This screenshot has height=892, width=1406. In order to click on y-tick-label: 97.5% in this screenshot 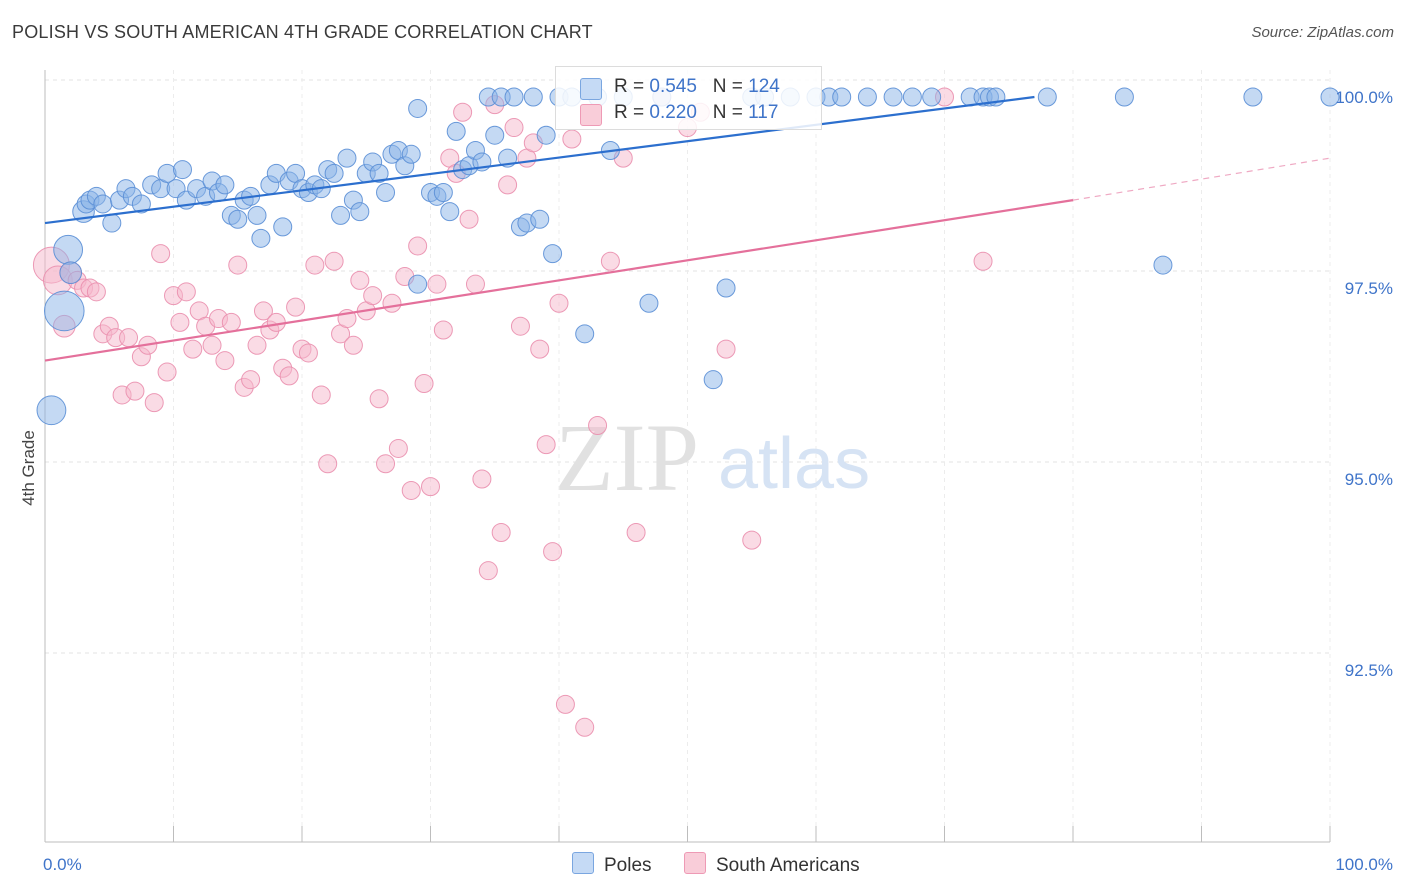, I will do `click(1369, 288)`.